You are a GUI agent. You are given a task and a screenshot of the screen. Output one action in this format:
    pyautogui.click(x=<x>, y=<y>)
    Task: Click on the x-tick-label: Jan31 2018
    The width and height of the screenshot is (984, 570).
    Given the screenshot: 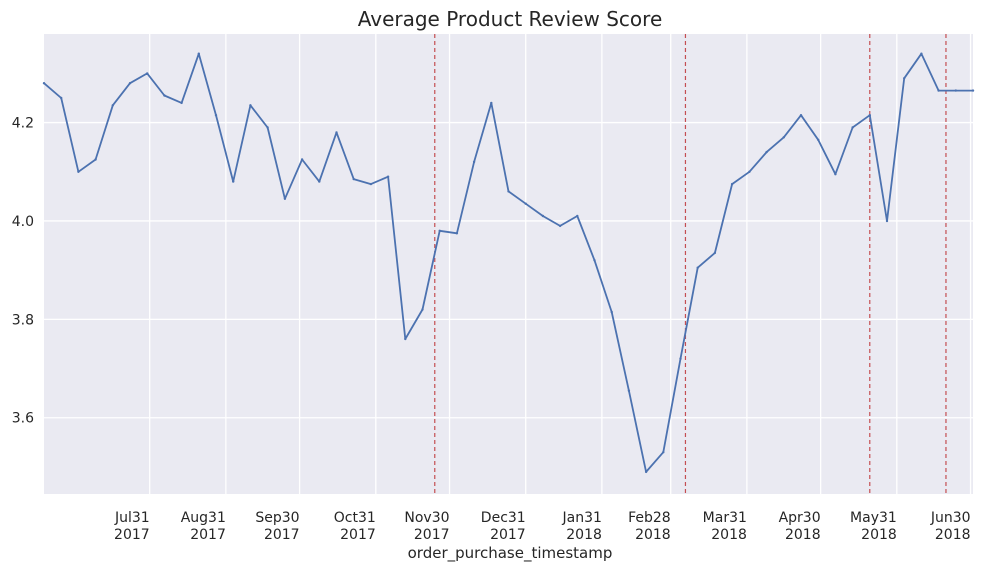 What is the action you would take?
    pyautogui.click(x=581, y=526)
    